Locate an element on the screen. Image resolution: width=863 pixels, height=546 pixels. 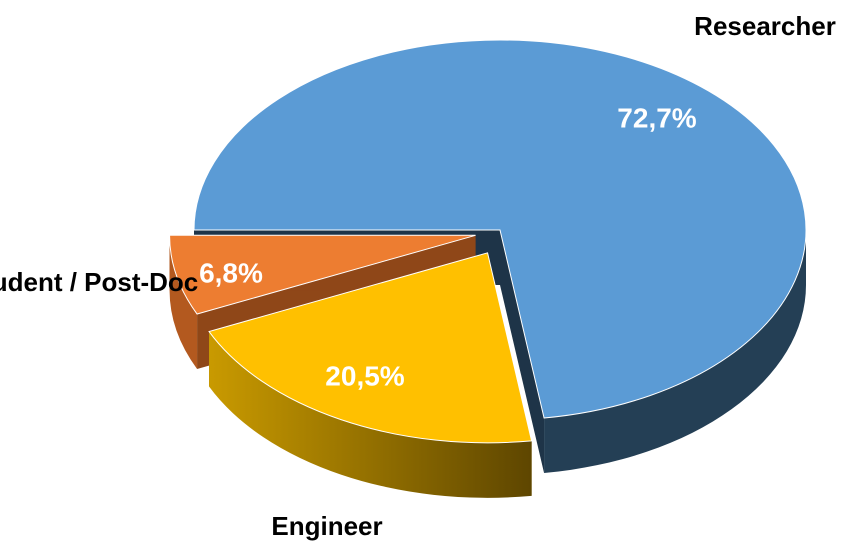
data-label: 72,7% is located at coordinates (656, 117).